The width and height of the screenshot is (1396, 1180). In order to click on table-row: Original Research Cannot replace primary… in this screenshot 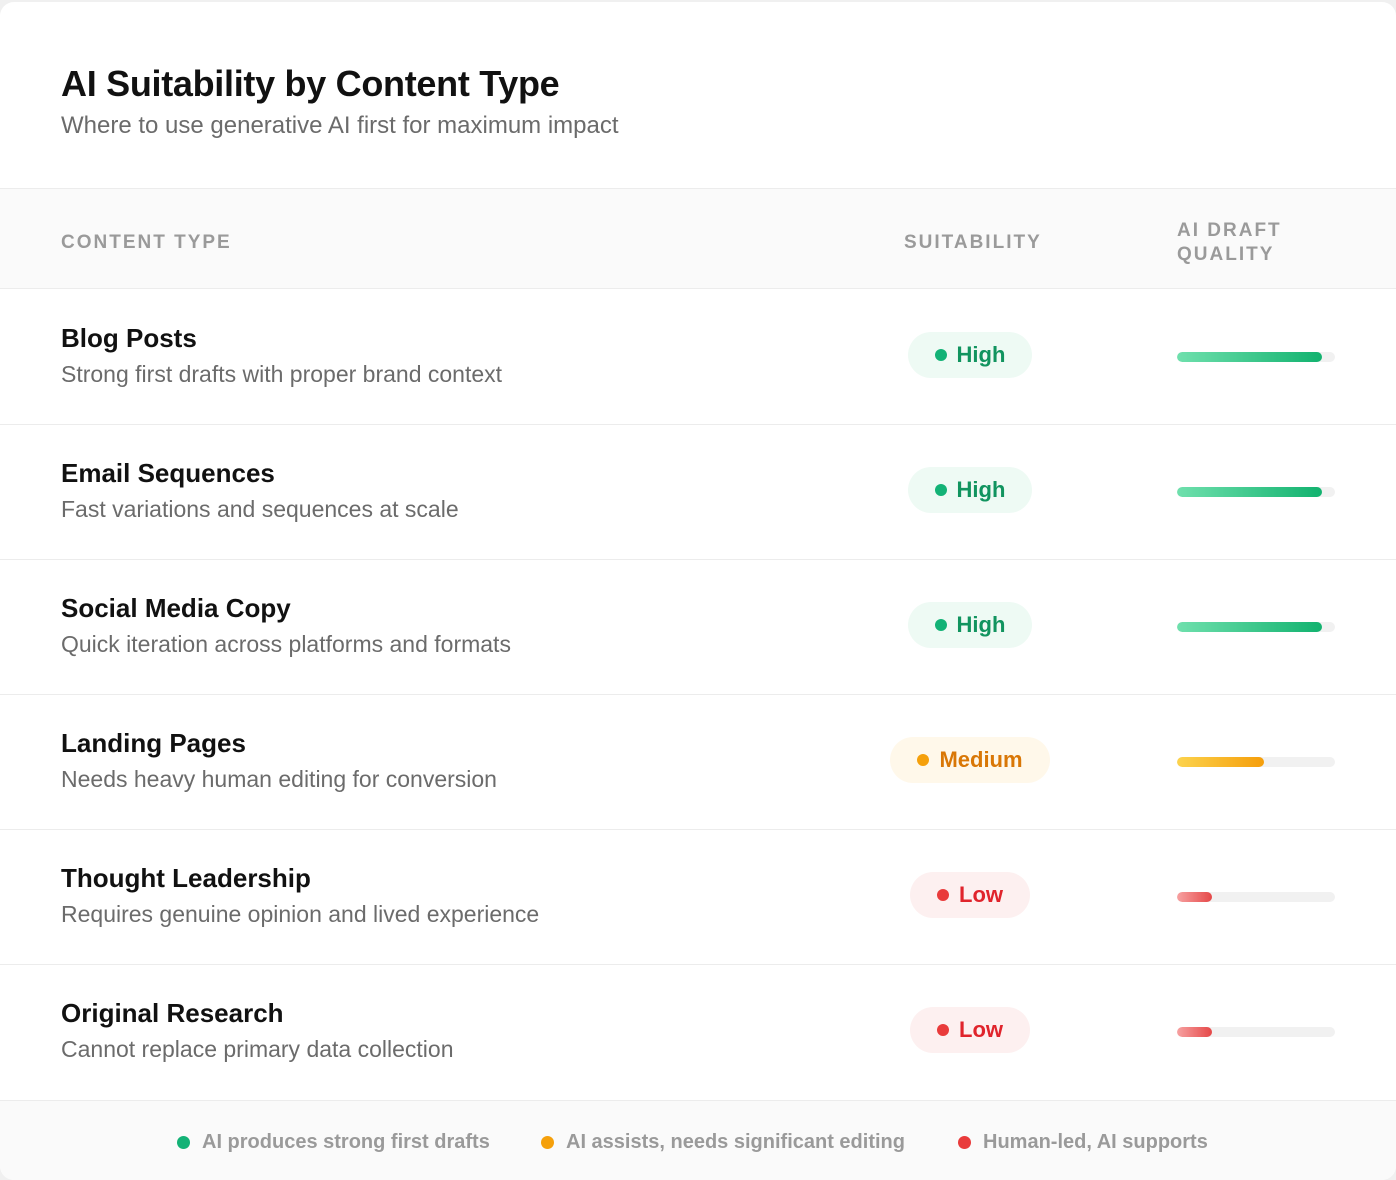, I will do `click(698, 1032)`.